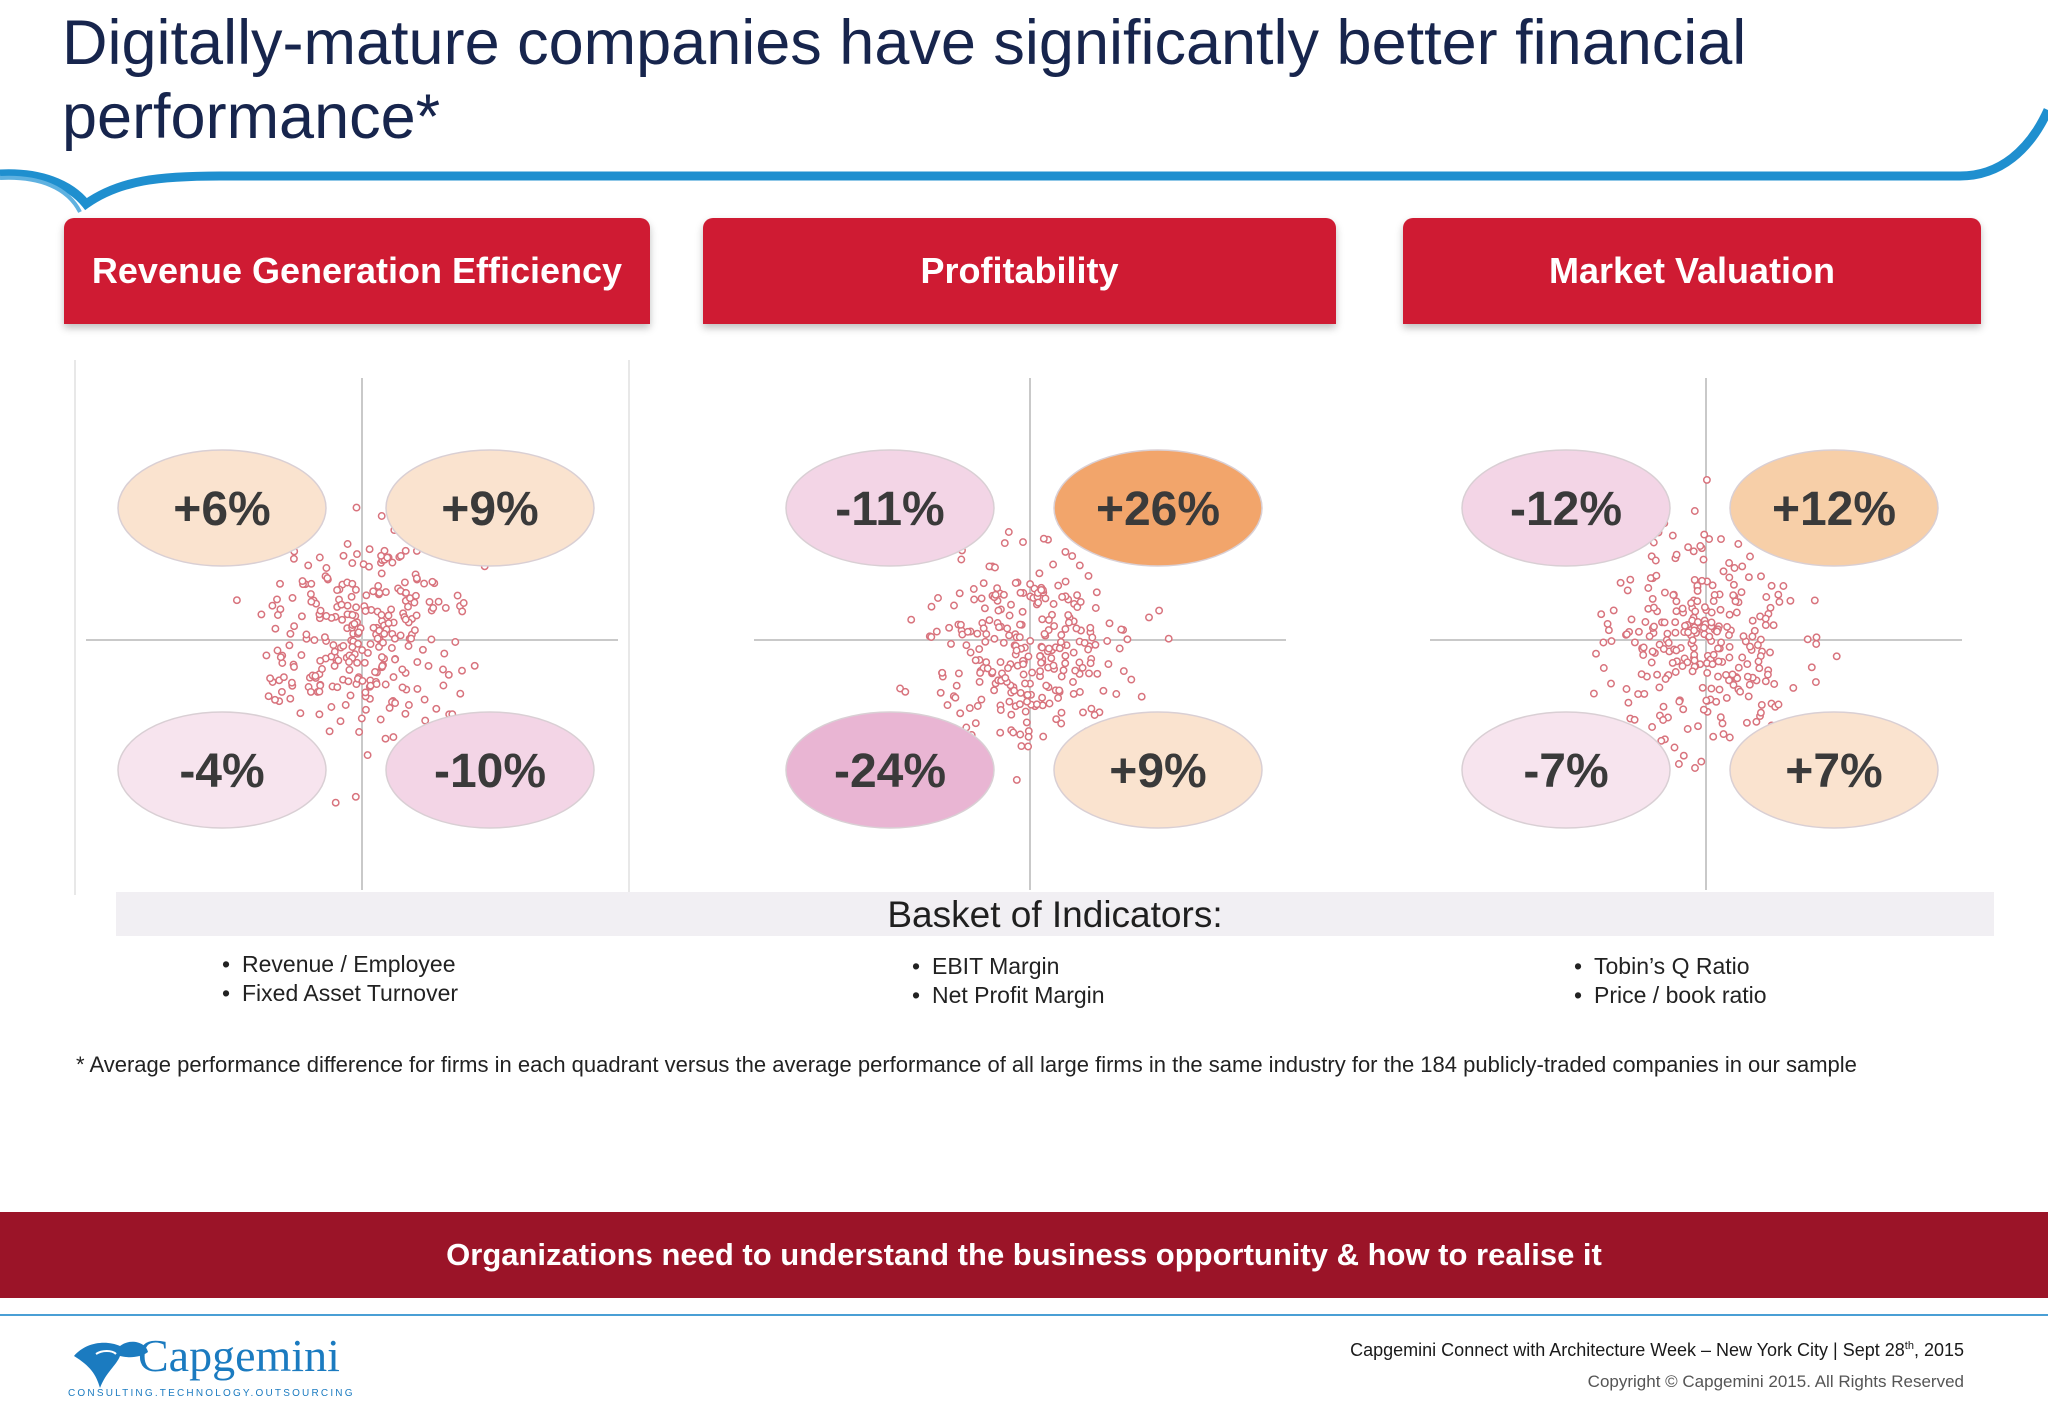 The width and height of the screenshot is (2048, 1418). I want to click on bubble-top-right: +26%, so click(1158, 508).